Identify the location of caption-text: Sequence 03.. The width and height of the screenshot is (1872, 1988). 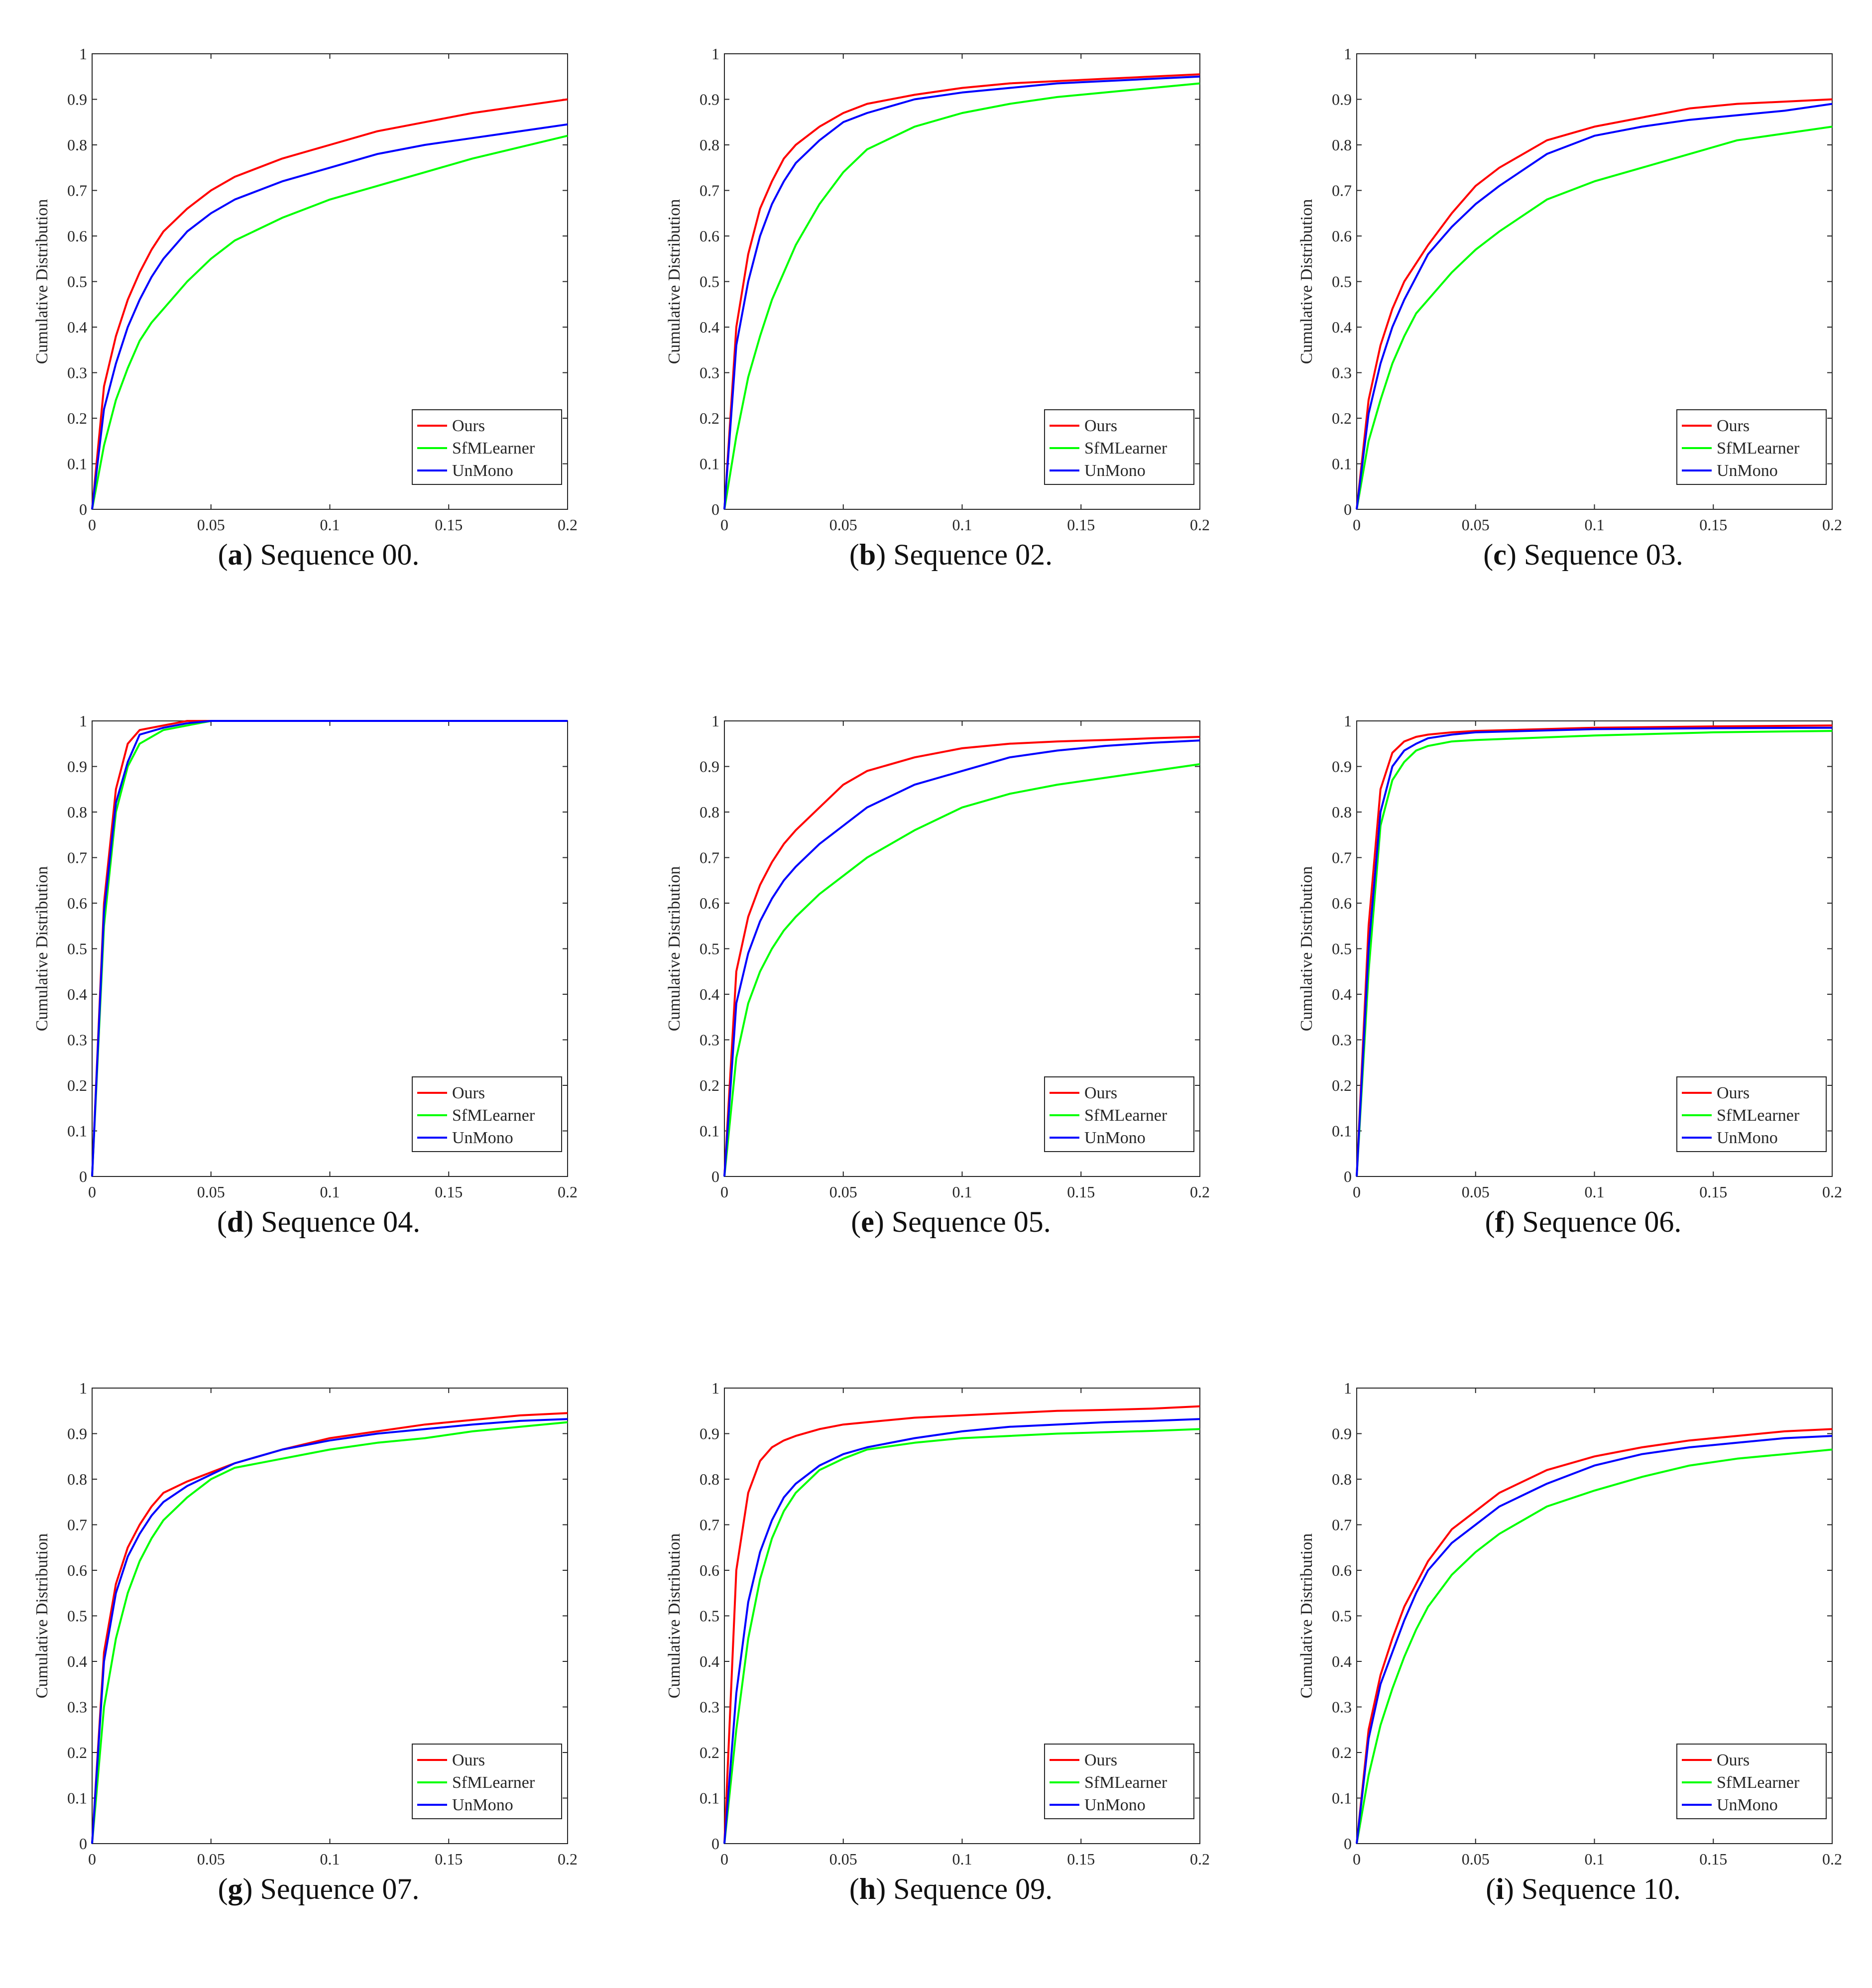
(1603, 554).